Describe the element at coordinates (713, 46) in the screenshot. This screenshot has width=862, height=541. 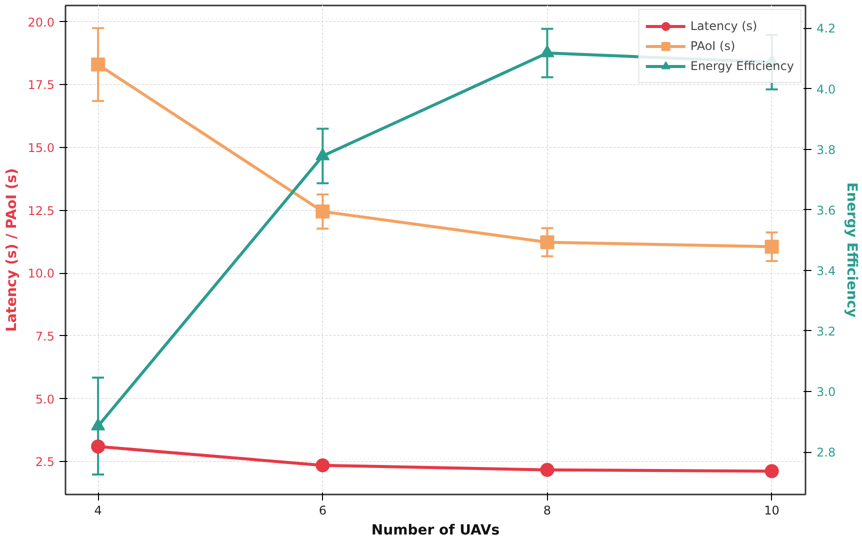
I see `legend-label: PAoI (s)` at that location.